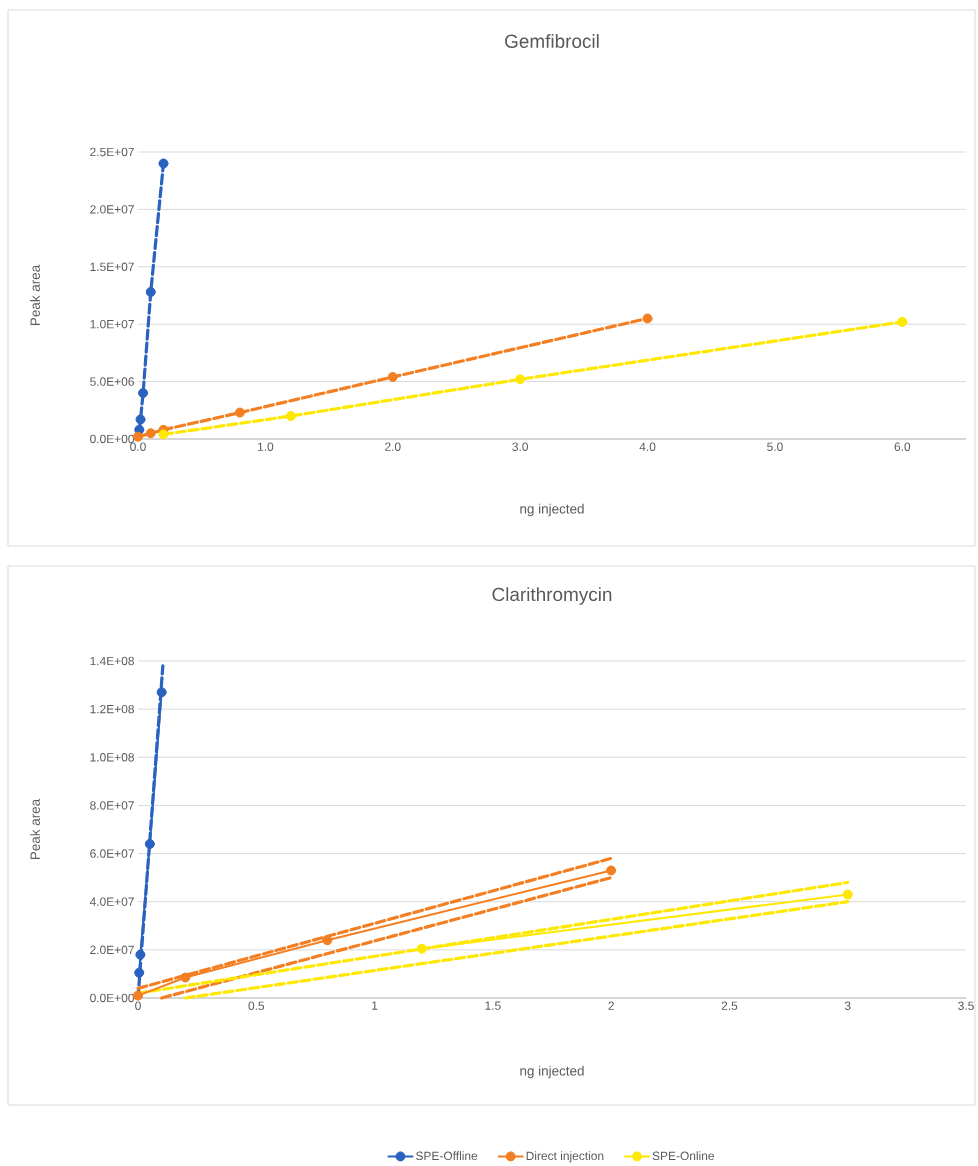 This screenshot has height=1166, width=978. Describe the element at coordinates (611, 1005) in the screenshot. I see `x-tick-label: 2` at that location.